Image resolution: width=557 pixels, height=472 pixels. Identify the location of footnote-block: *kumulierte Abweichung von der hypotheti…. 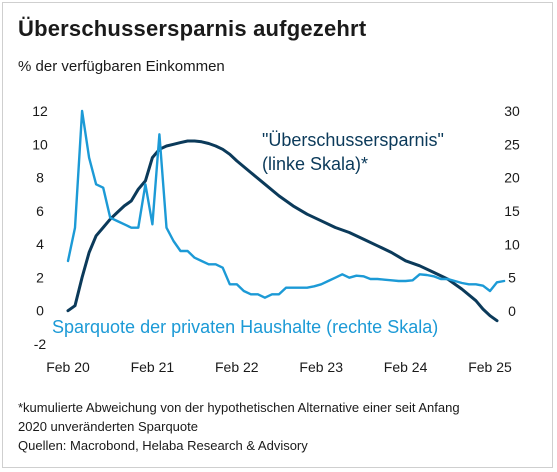
(278, 426).